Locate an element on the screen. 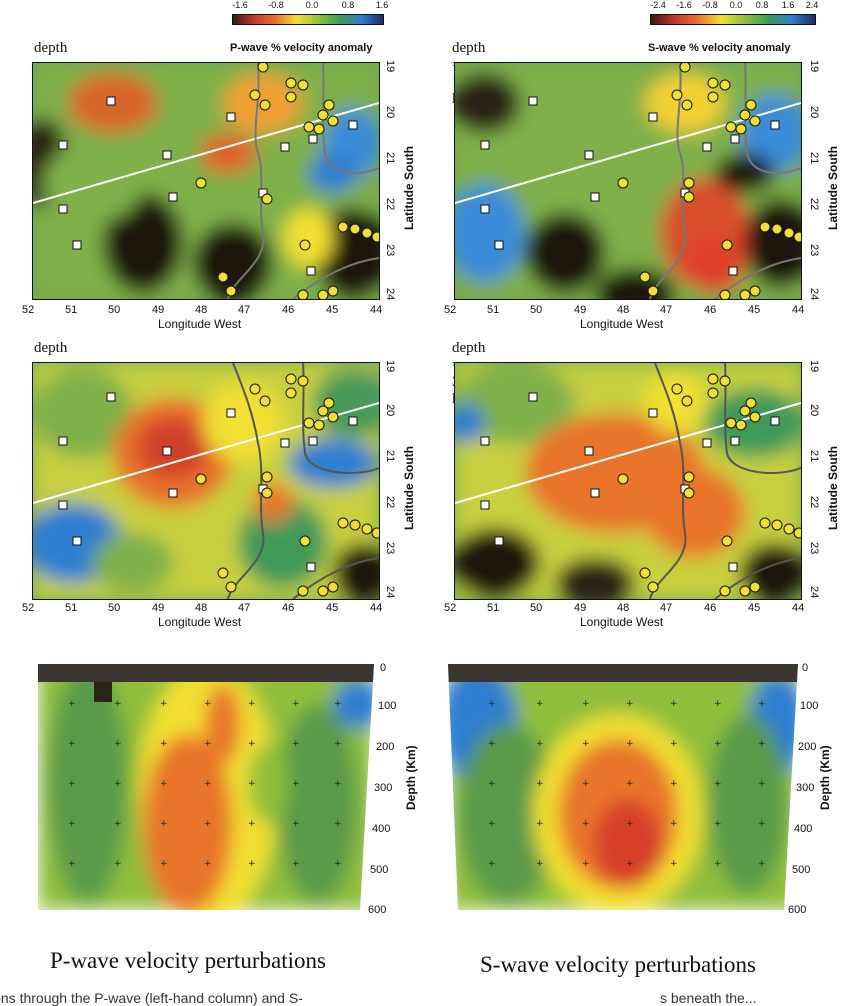 Image resolution: width=860 pixels, height=1006 pixels. depth-tick: 500 is located at coordinates (379, 870).